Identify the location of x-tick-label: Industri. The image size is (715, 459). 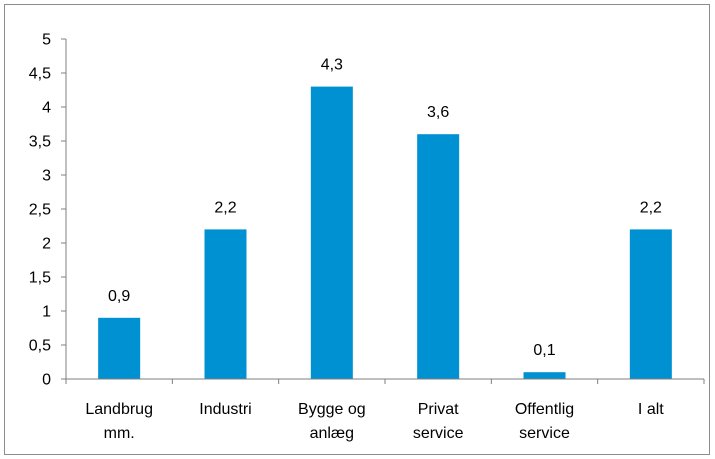
(225, 409).